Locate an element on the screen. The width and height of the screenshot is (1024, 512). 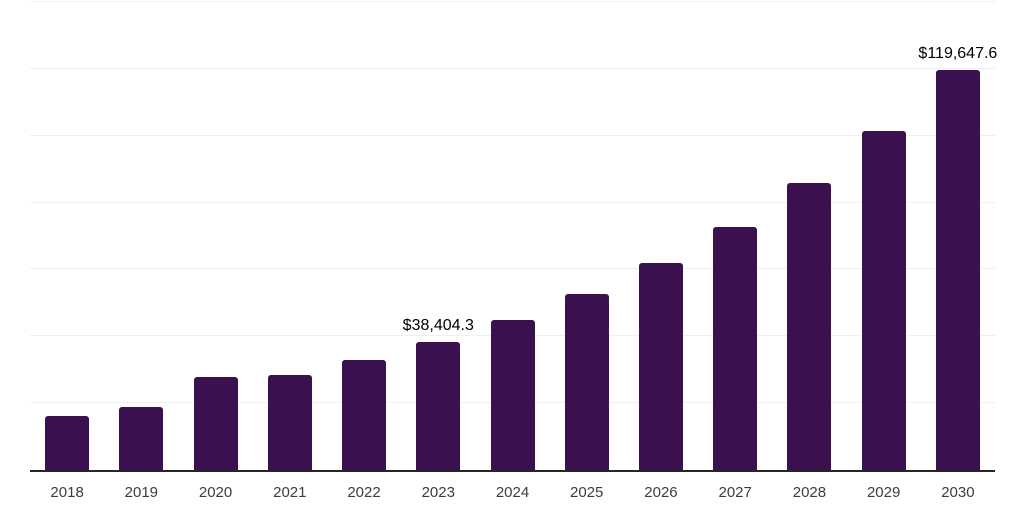
bar-2028 is located at coordinates (809, 326).